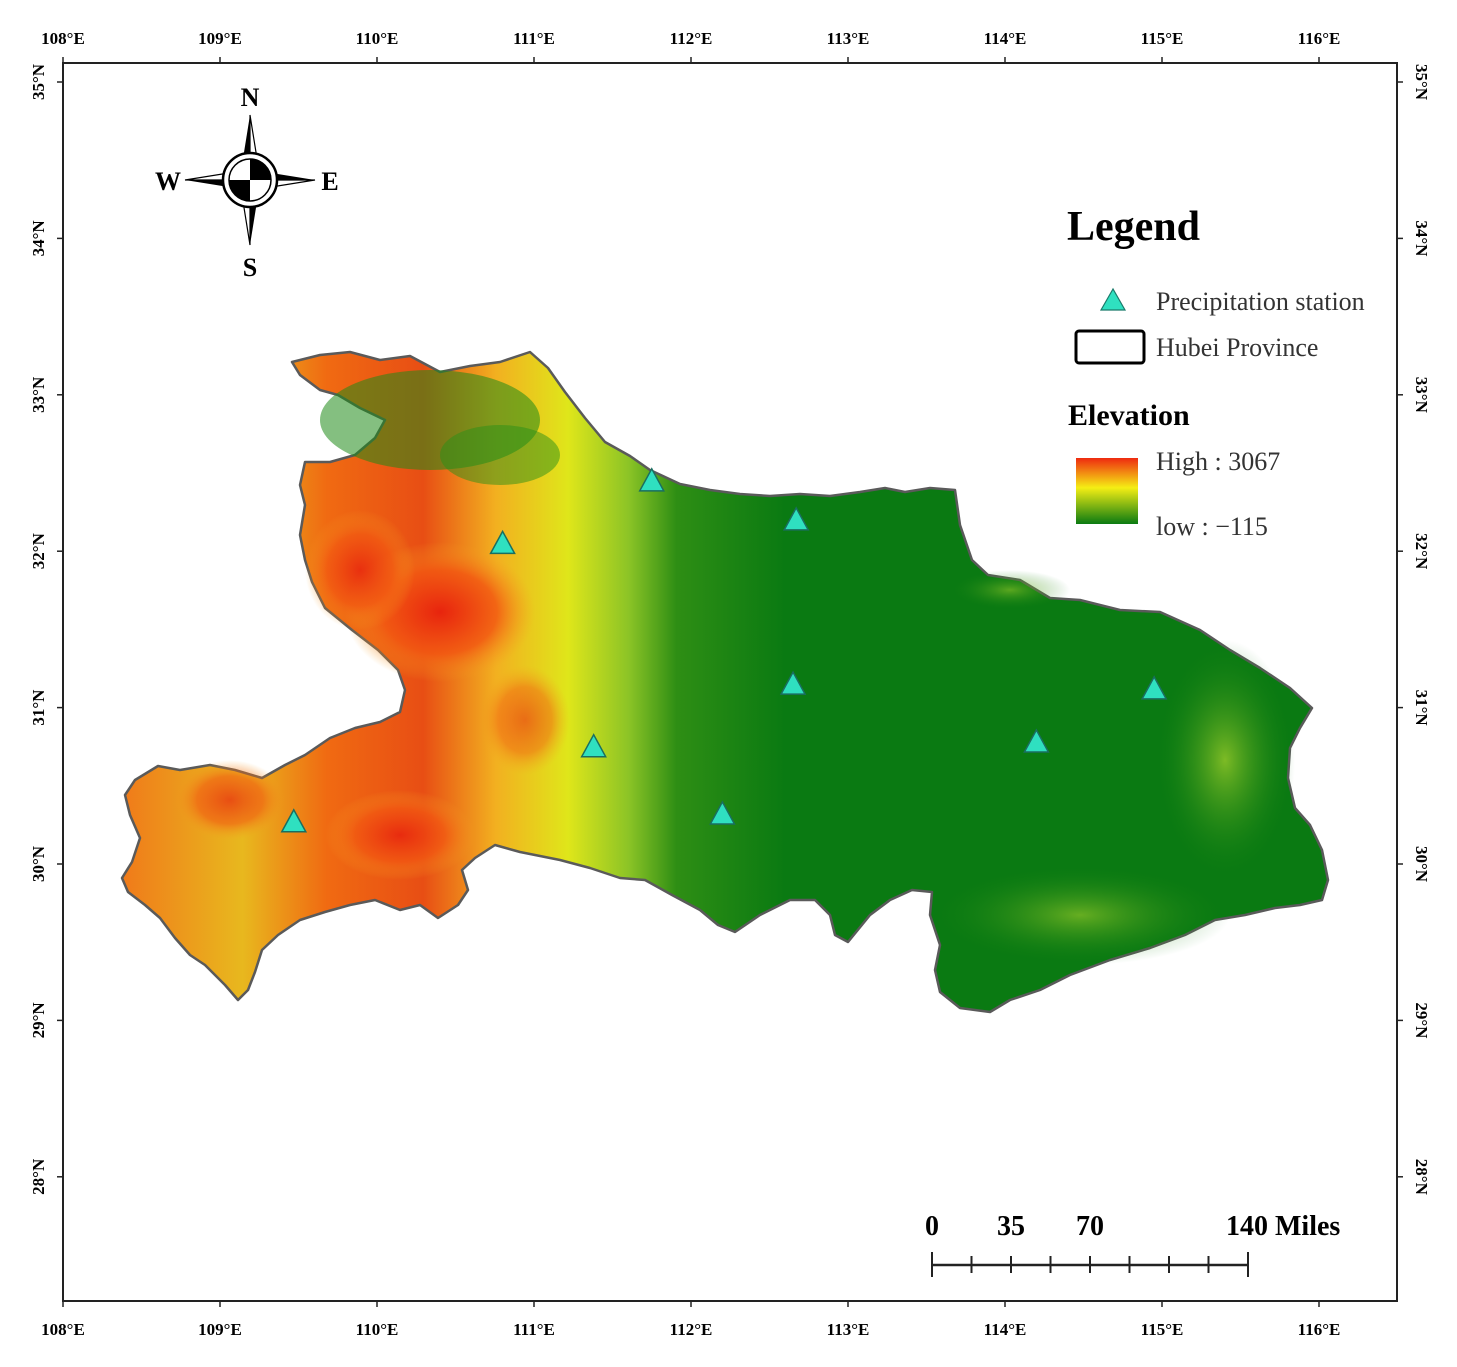 The width and height of the screenshot is (1457, 1367). Describe the element at coordinates (1421, 864) in the screenshot. I see `latitude-label-right: 30°N` at that location.